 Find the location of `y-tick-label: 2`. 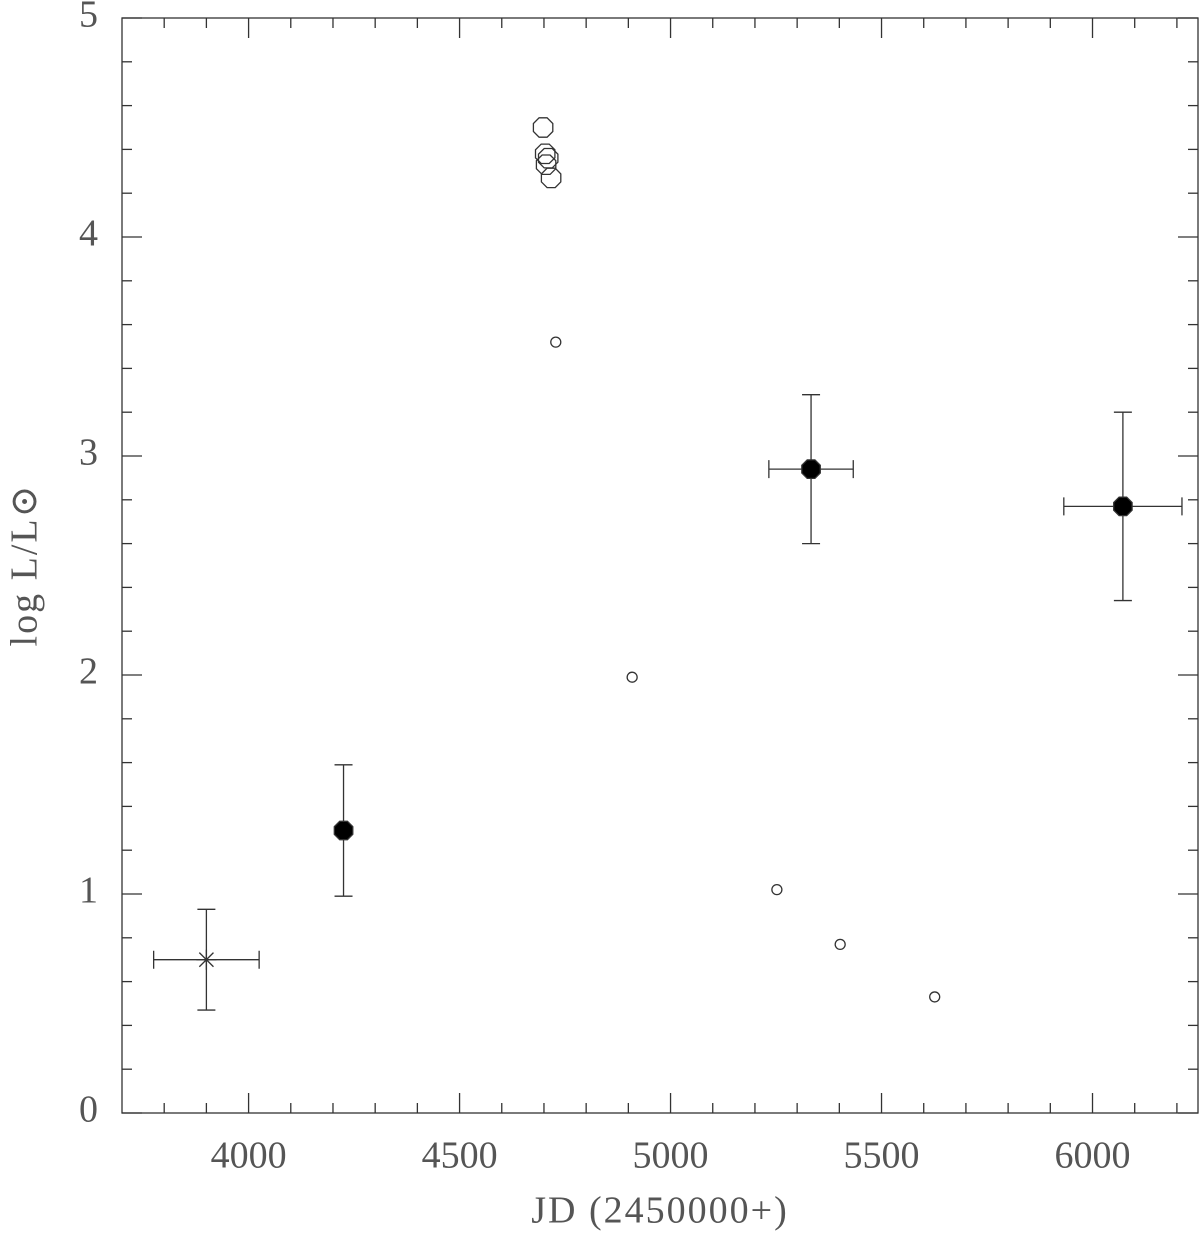

y-tick-label: 2 is located at coordinates (88, 672).